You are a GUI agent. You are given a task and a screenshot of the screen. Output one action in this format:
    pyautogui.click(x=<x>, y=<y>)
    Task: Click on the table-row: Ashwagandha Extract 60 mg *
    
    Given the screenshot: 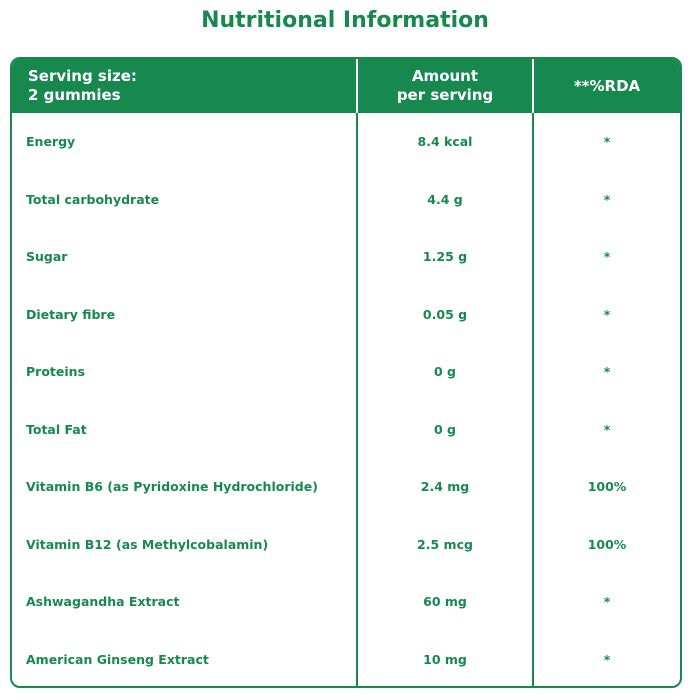 What is the action you would take?
    pyautogui.click(x=346, y=602)
    